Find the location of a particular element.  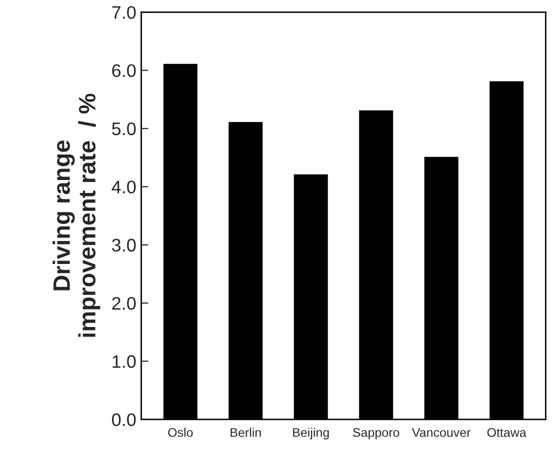

y-tick-label: 5.0 is located at coordinates (124, 129).